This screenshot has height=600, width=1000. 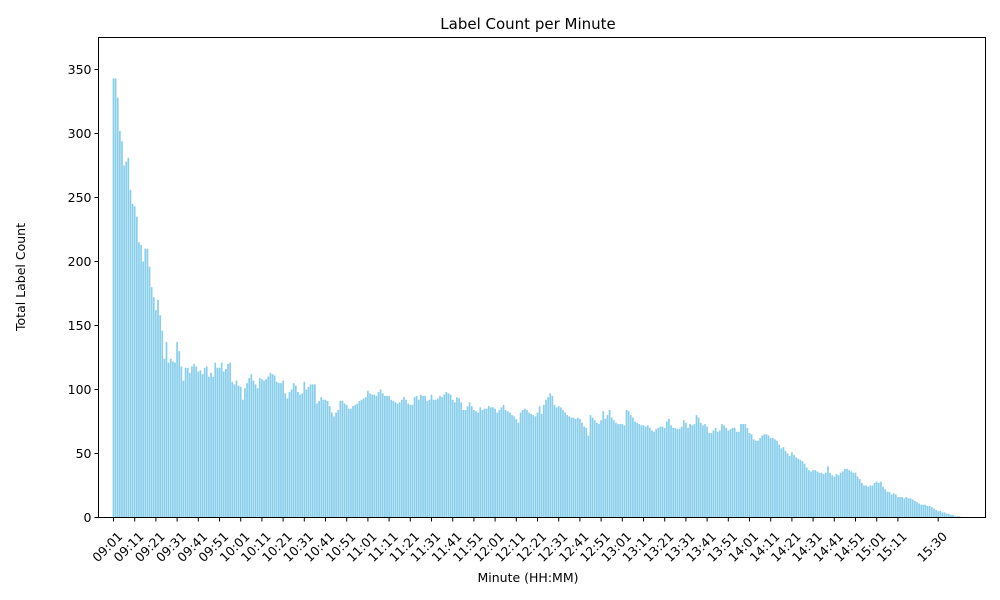 I want to click on y-tick-label: 350, so click(x=80, y=69).